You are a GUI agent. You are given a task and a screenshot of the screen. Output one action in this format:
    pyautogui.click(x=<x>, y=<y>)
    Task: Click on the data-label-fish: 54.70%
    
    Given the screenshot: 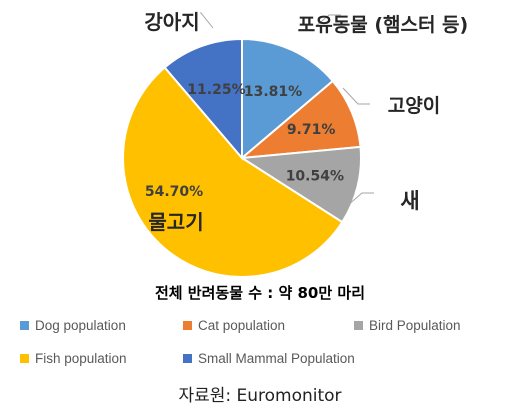 What is the action you would take?
    pyautogui.click(x=174, y=192)
    